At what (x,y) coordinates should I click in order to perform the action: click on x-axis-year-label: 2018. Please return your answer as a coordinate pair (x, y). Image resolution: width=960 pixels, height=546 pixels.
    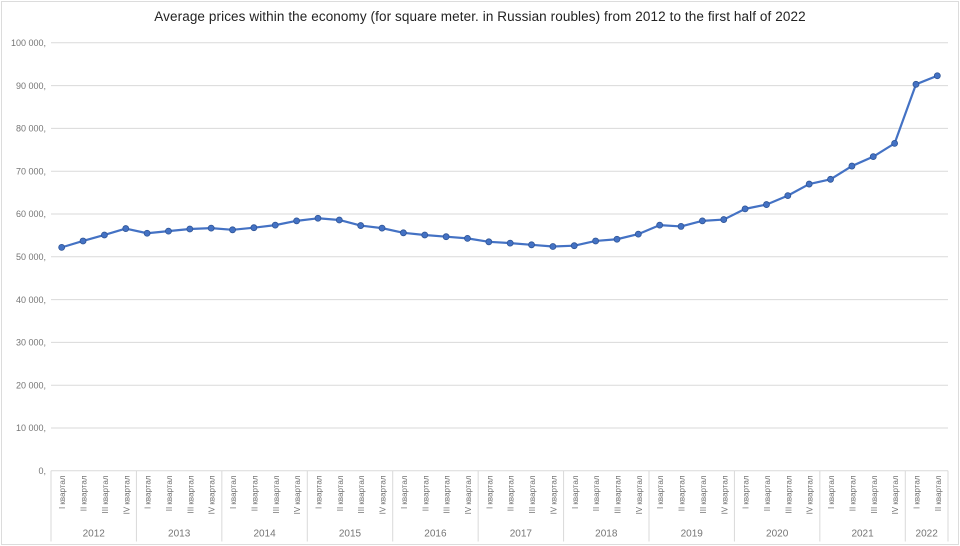
    Looking at the image, I should click on (606, 534).